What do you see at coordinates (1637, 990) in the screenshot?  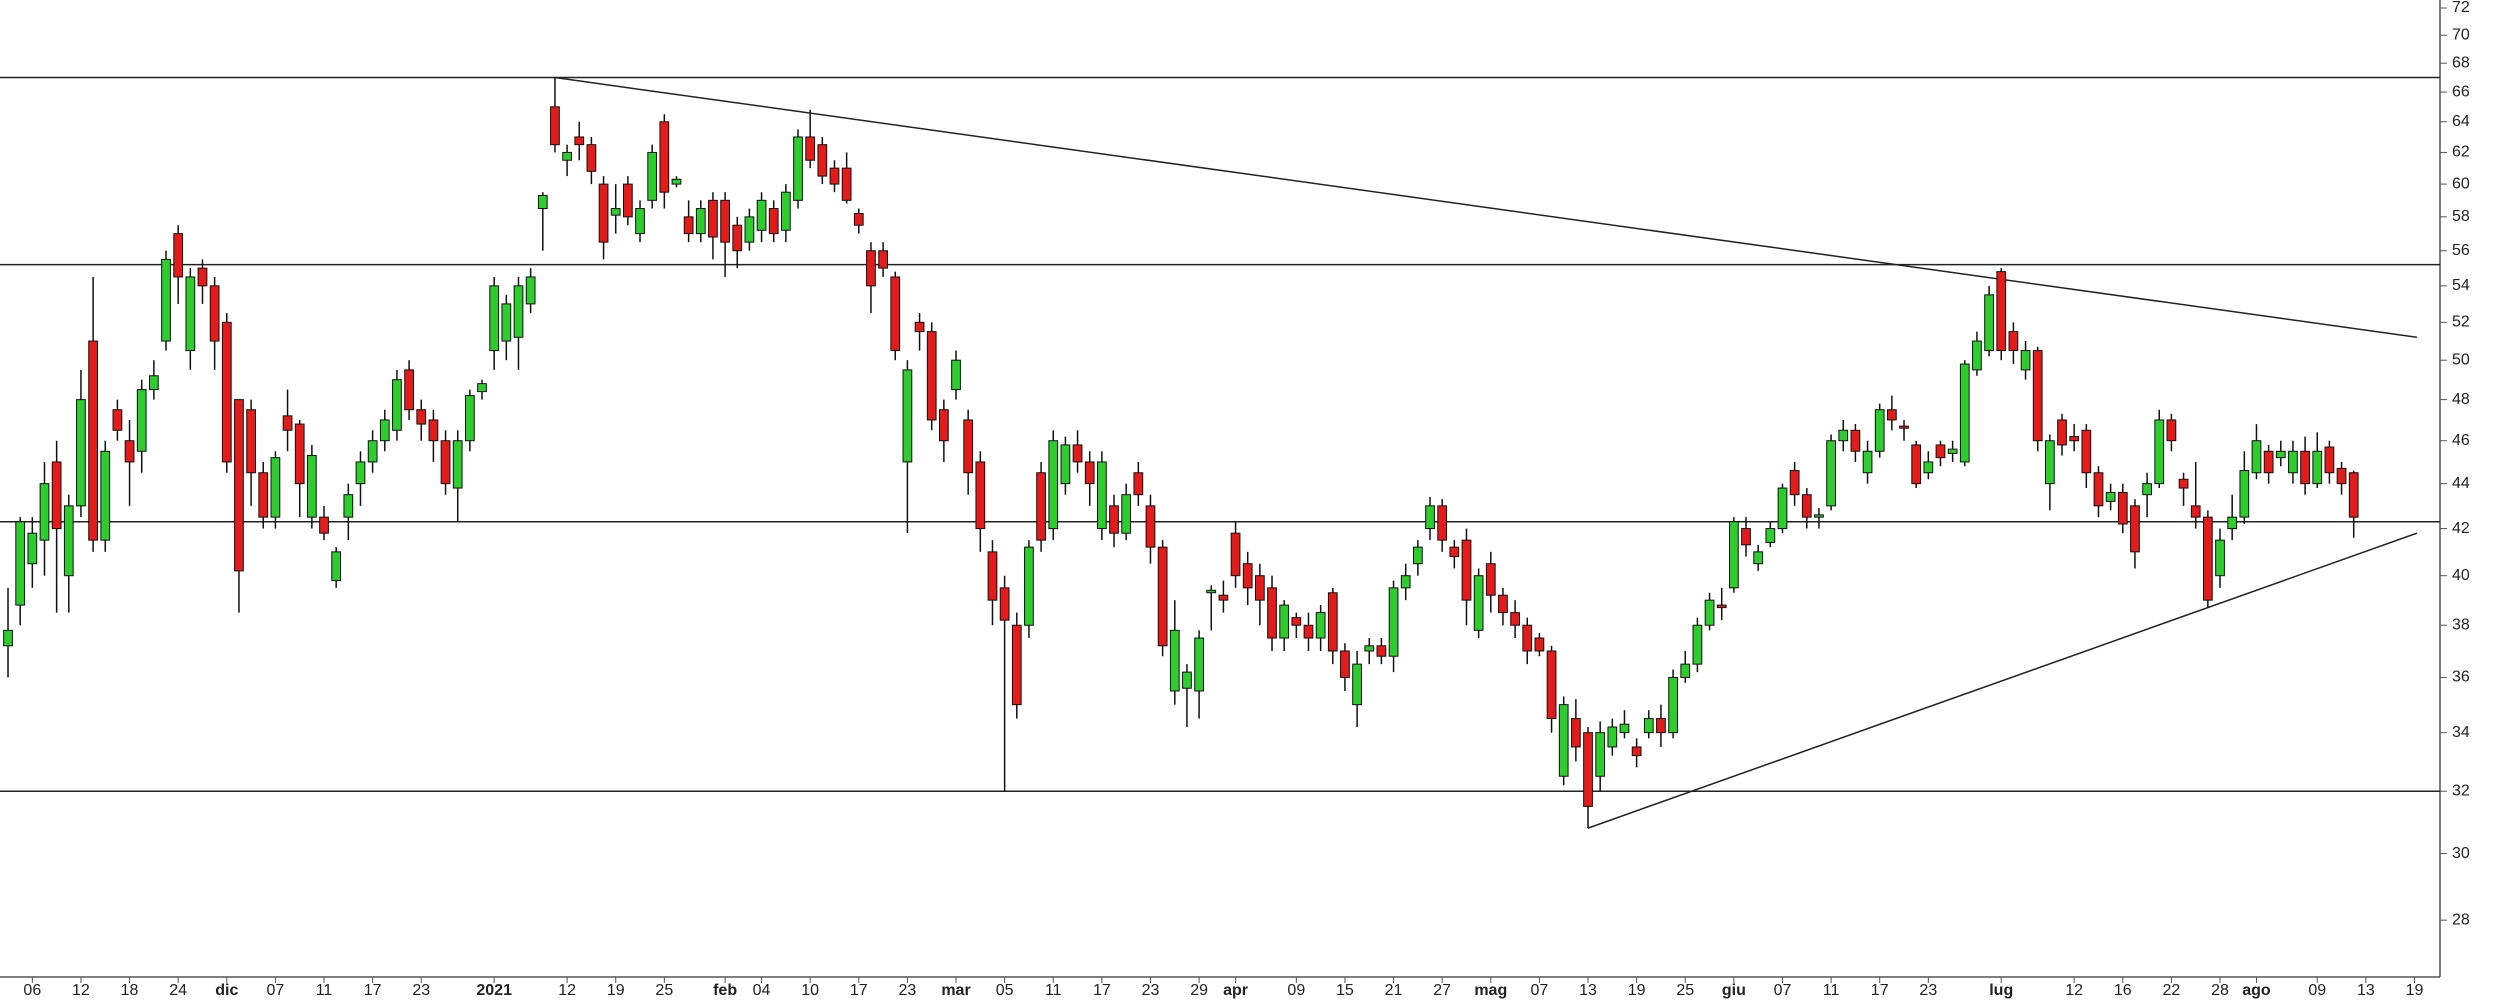 I see `x-tick-label: 19` at bounding box center [1637, 990].